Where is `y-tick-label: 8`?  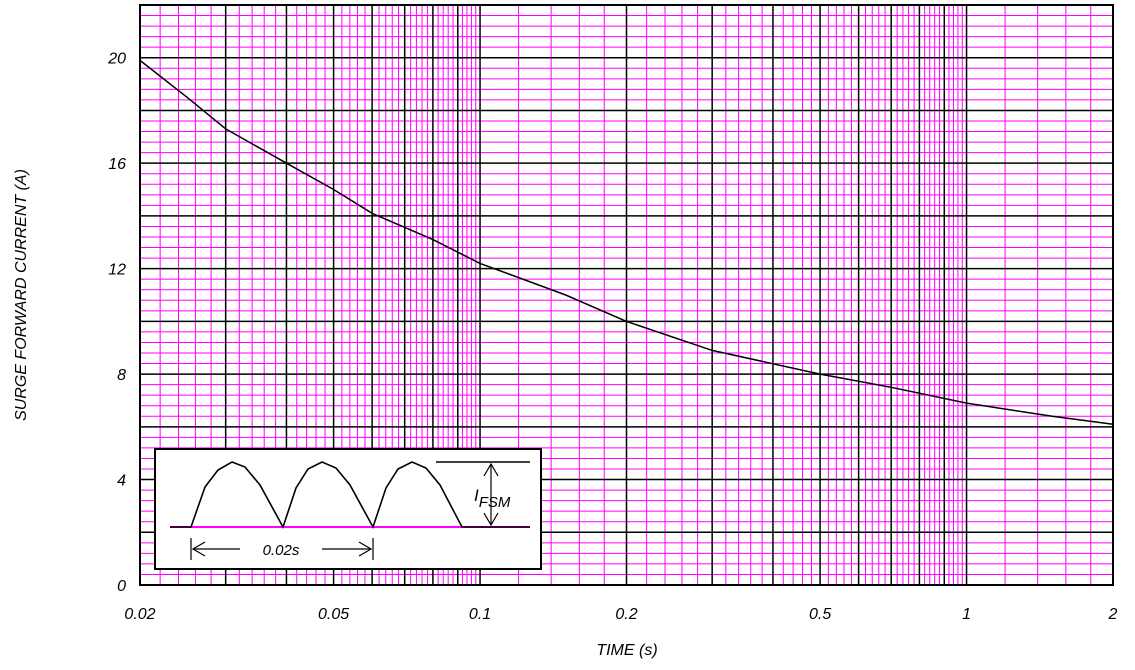 y-tick-label: 8 is located at coordinates (121, 375).